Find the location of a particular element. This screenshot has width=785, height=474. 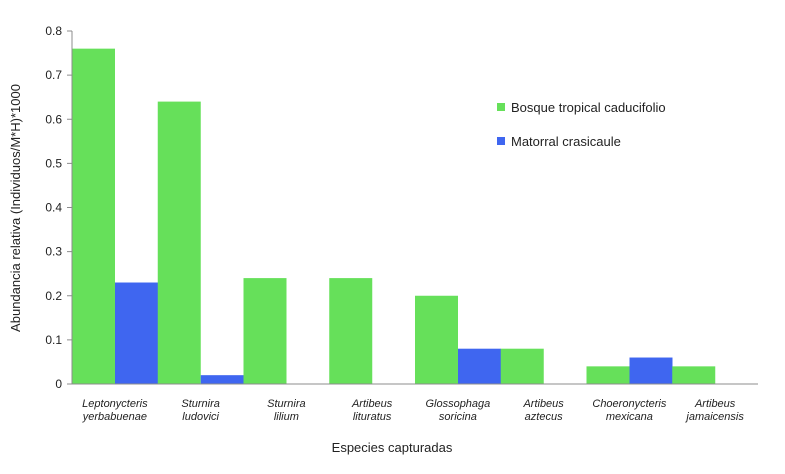

x-tick-label-line: aztecus is located at coordinates (544, 417).